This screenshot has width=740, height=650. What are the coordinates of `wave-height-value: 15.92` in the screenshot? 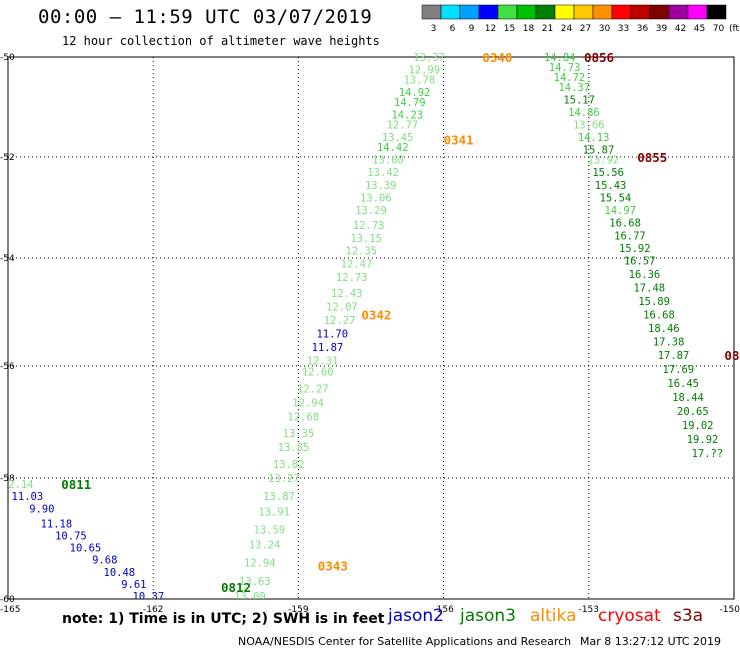 It's located at (635, 249).